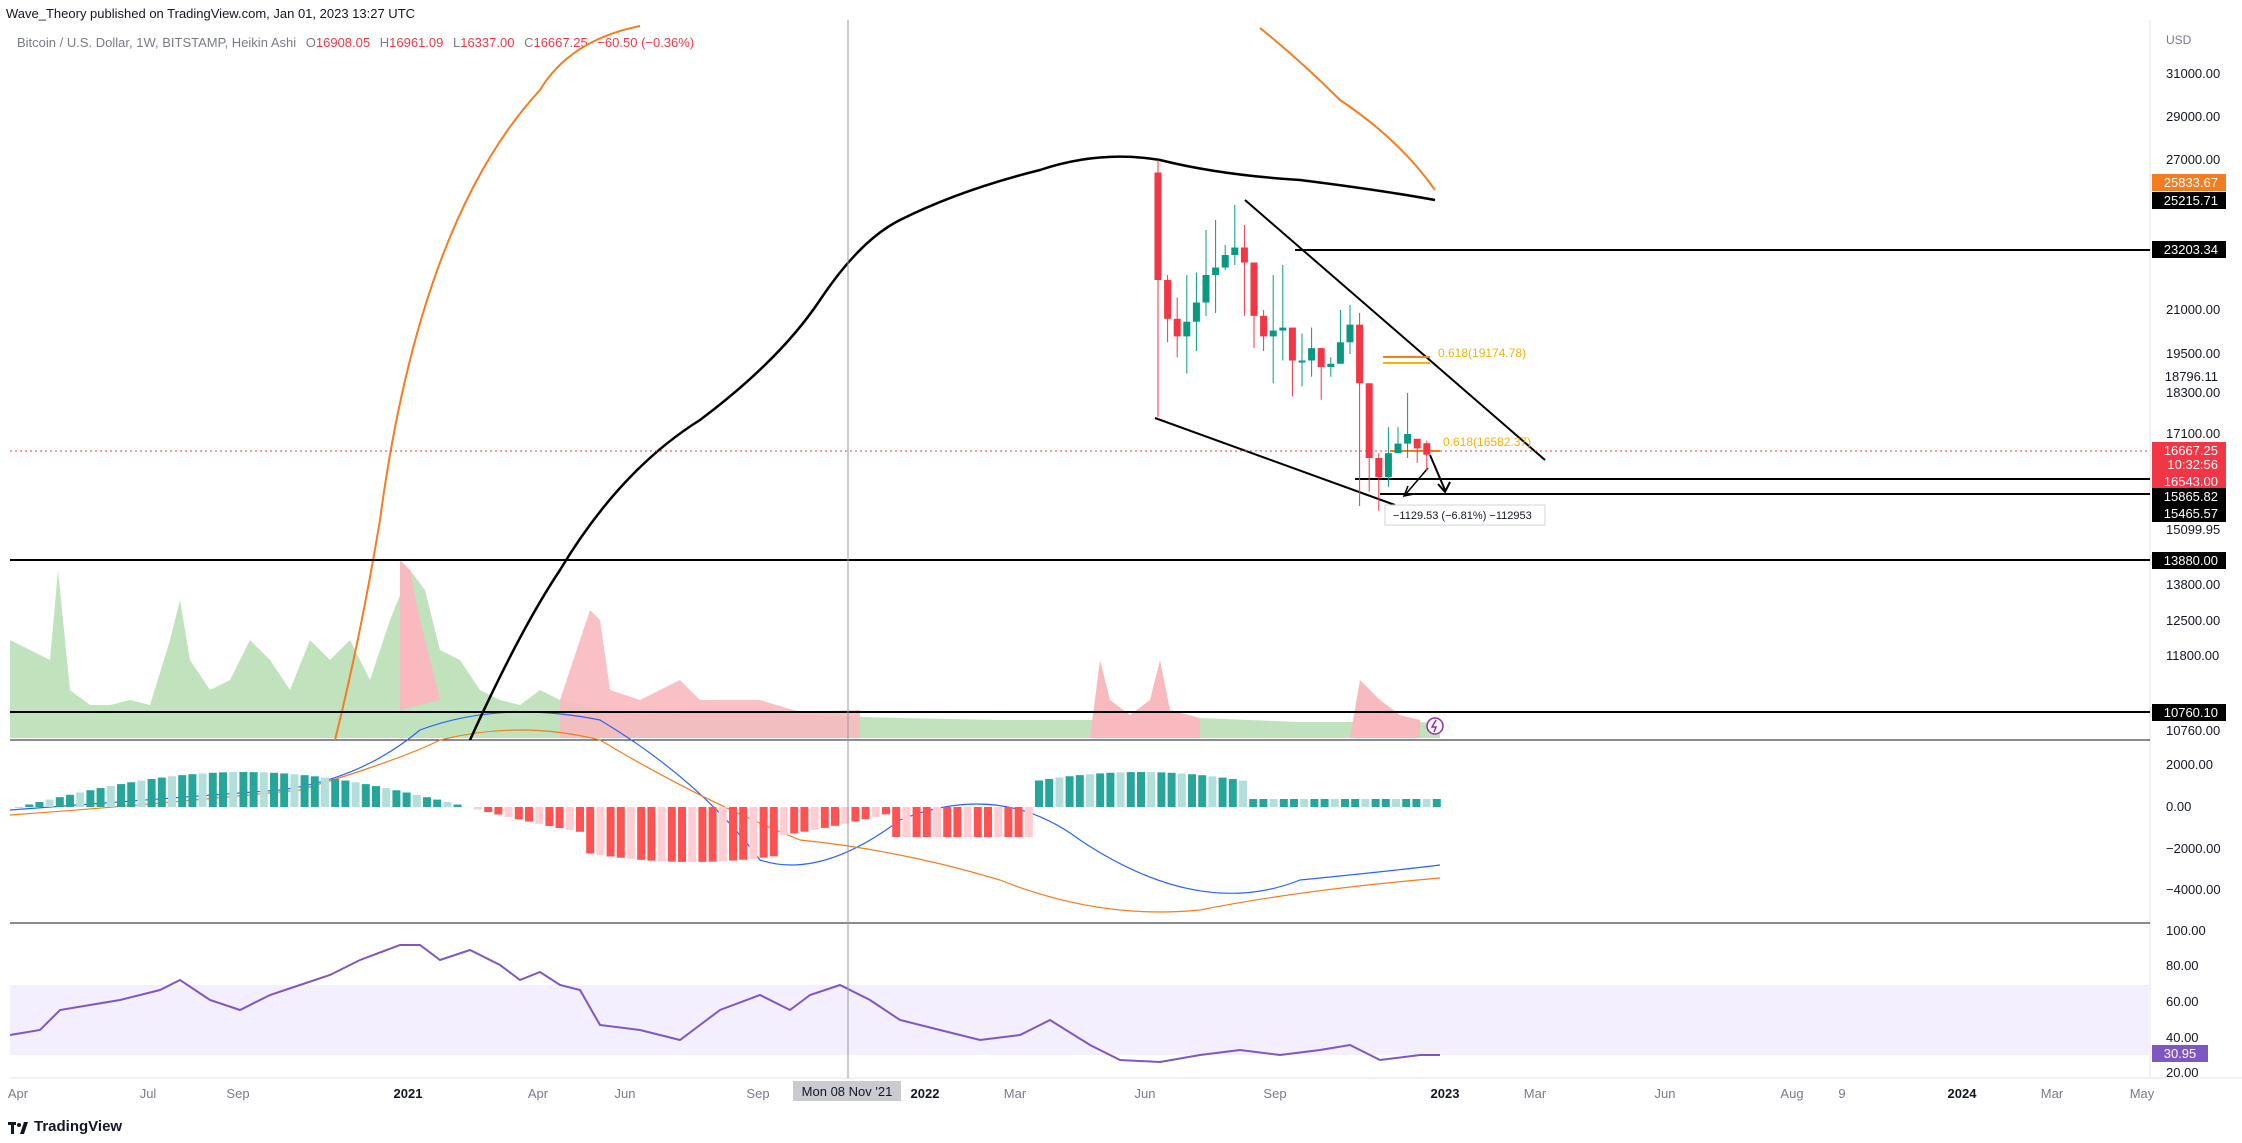  Describe the element at coordinates (2191, 200) in the screenshot. I see `price-badge-label: 25215.71` at that location.